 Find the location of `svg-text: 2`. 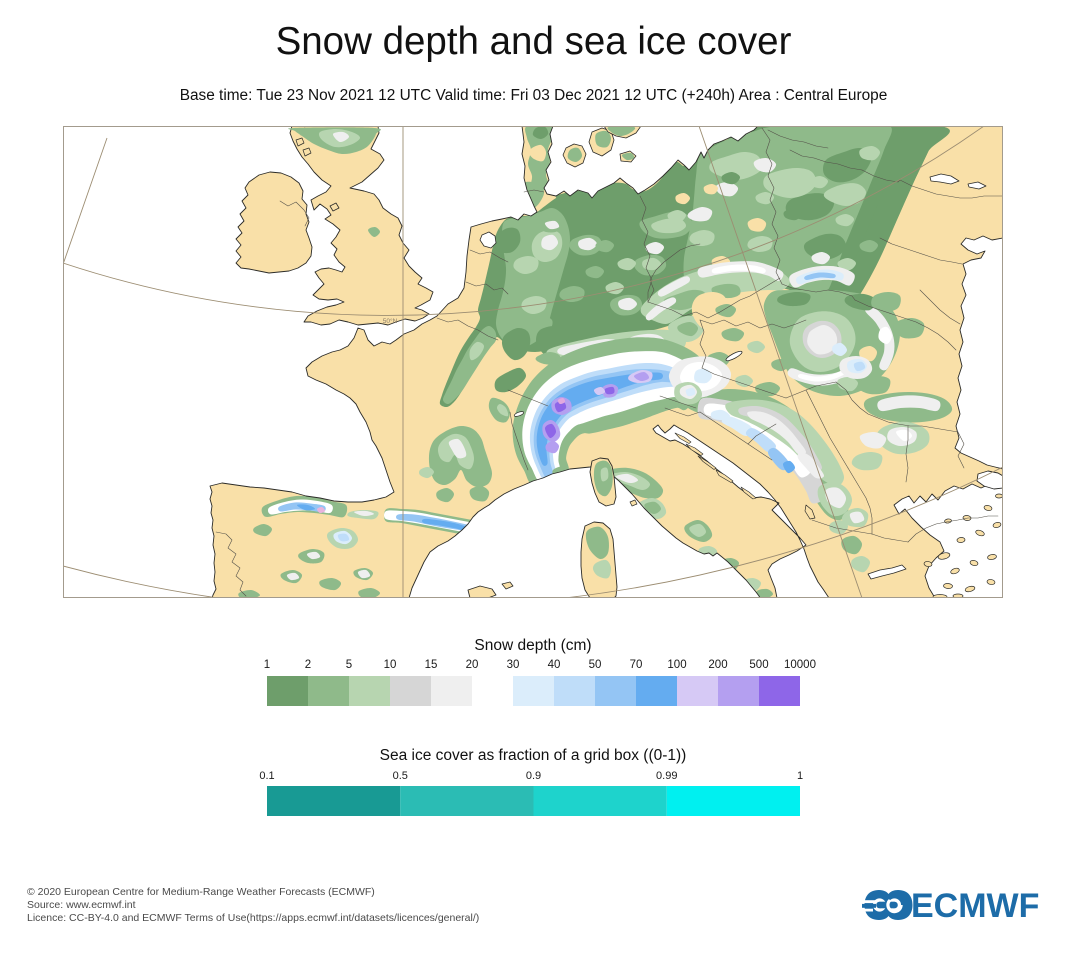

svg-text: 2 is located at coordinates (308, 665).